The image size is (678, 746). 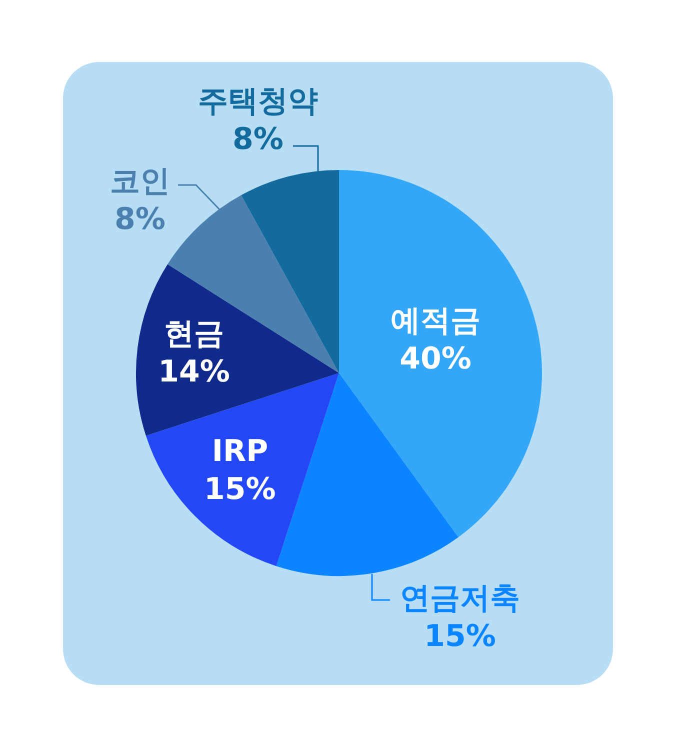 What do you see at coordinates (460, 598) in the screenshot?
I see `slice-label: 연금저축` at bounding box center [460, 598].